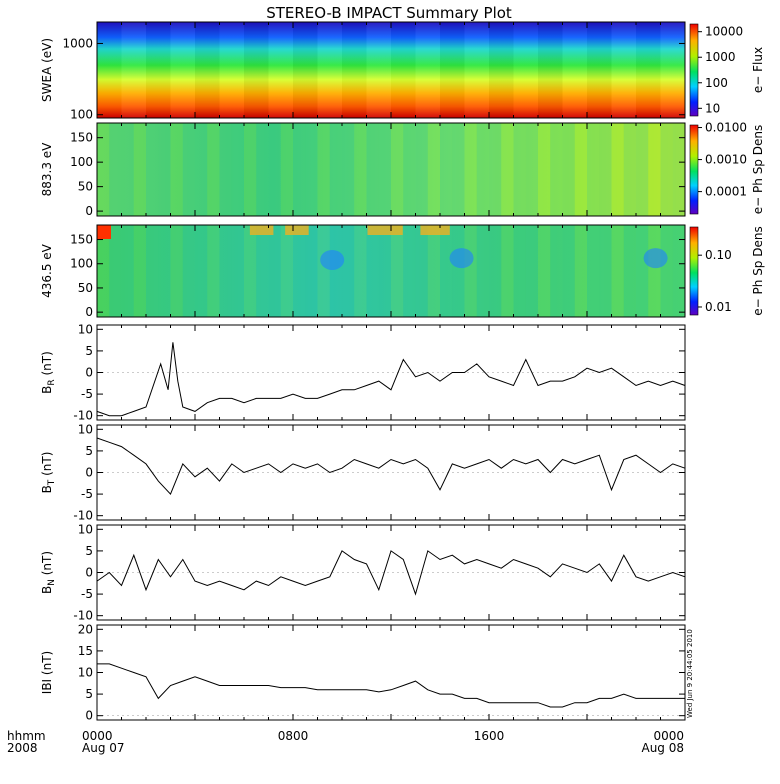 Image resolution: width=780 pixels, height=784 pixels. Describe the element at coordinates (85, 651) in the screenshot. I see `y-tick-label: 15` at that location.